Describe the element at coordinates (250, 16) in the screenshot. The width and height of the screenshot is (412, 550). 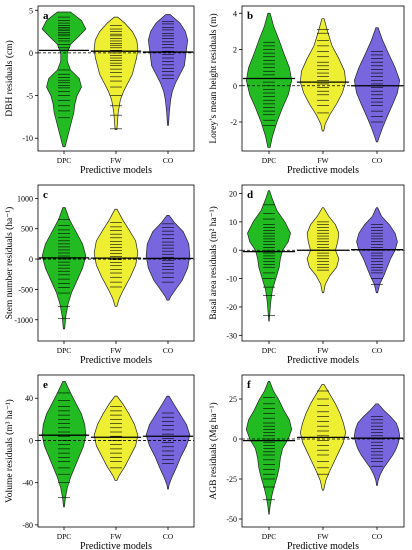
I see `panel-letter: b` at that location.